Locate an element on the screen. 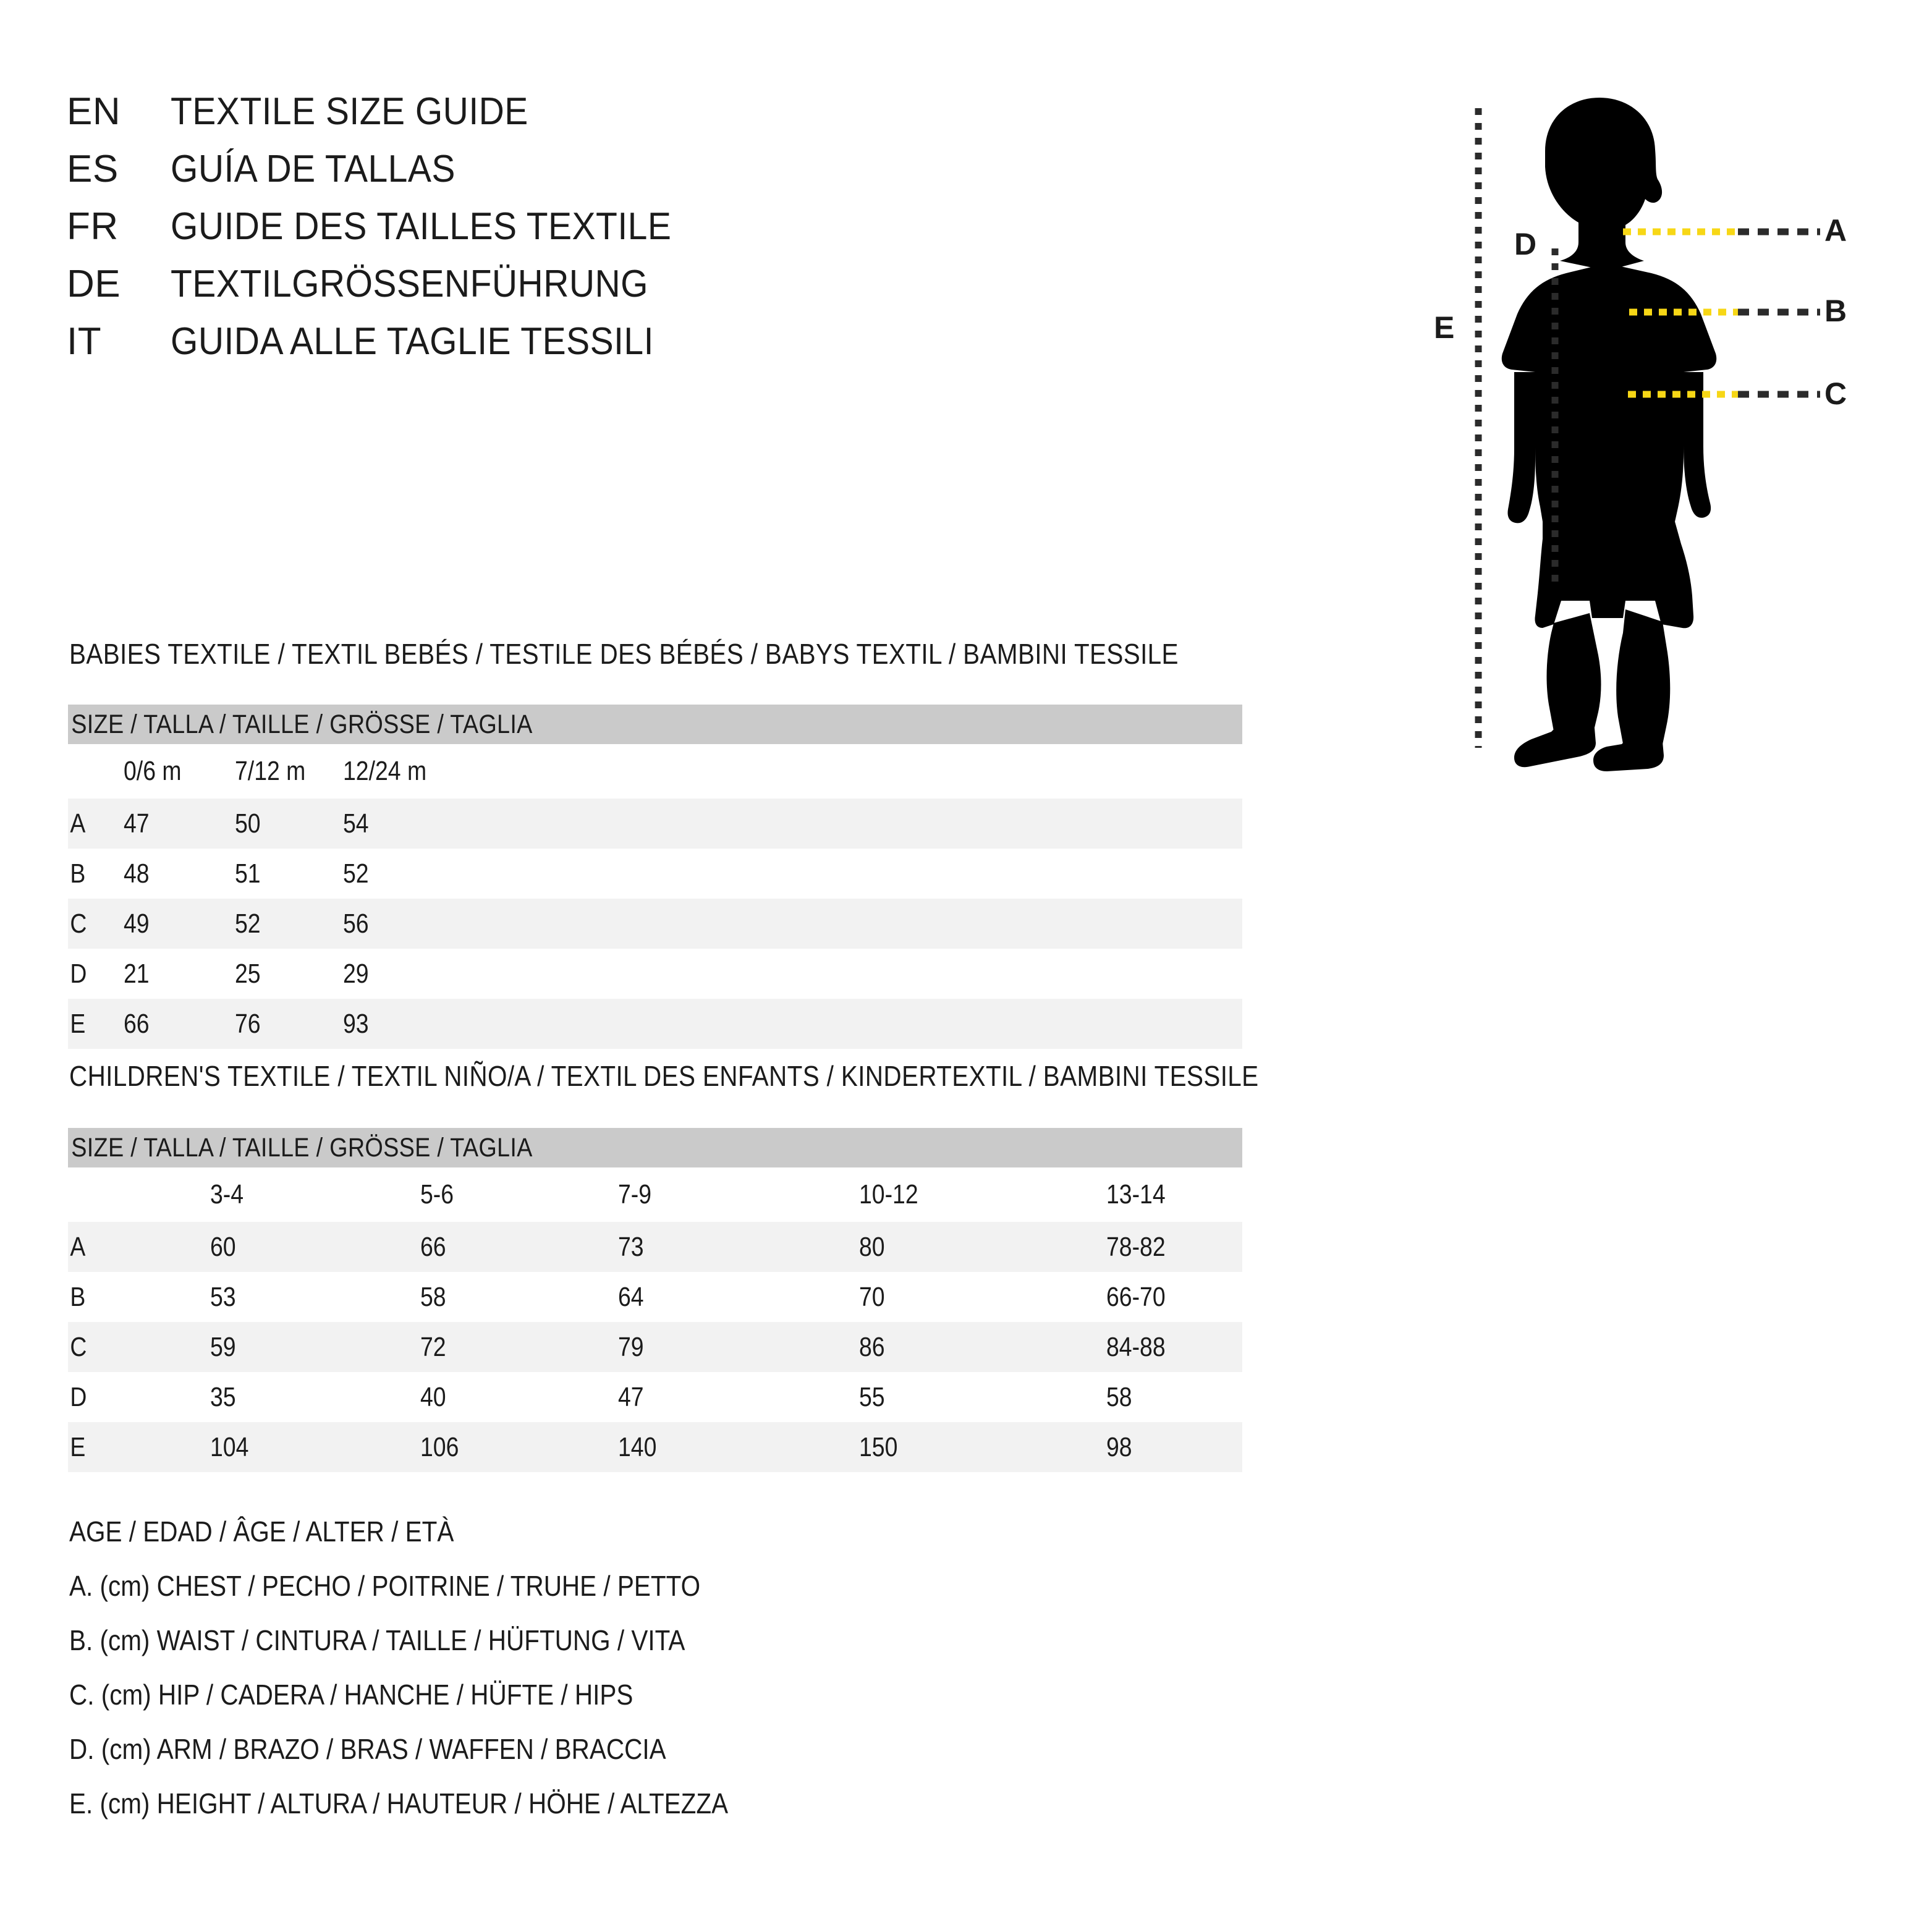 The width and height of the screenshot is (1932, 1932). babies-row-label-a: A is located at coordinates (78, 823).